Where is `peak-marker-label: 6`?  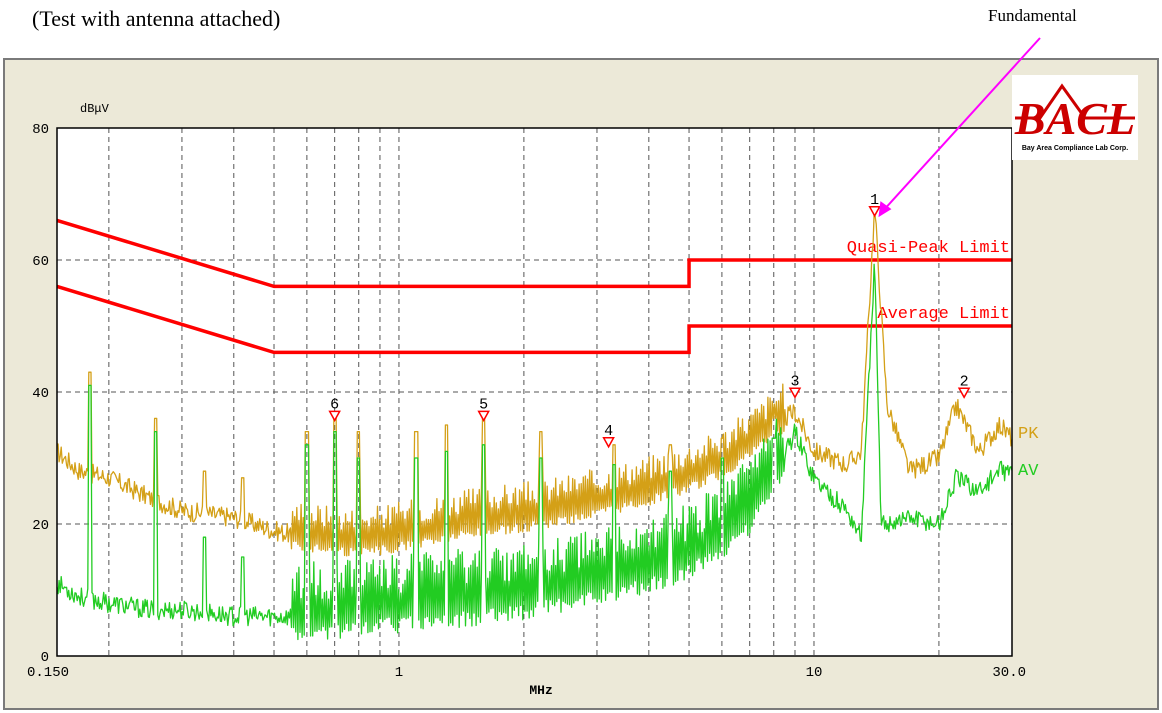 peak-marker-label: 6 is located at coordinates (334, 404).